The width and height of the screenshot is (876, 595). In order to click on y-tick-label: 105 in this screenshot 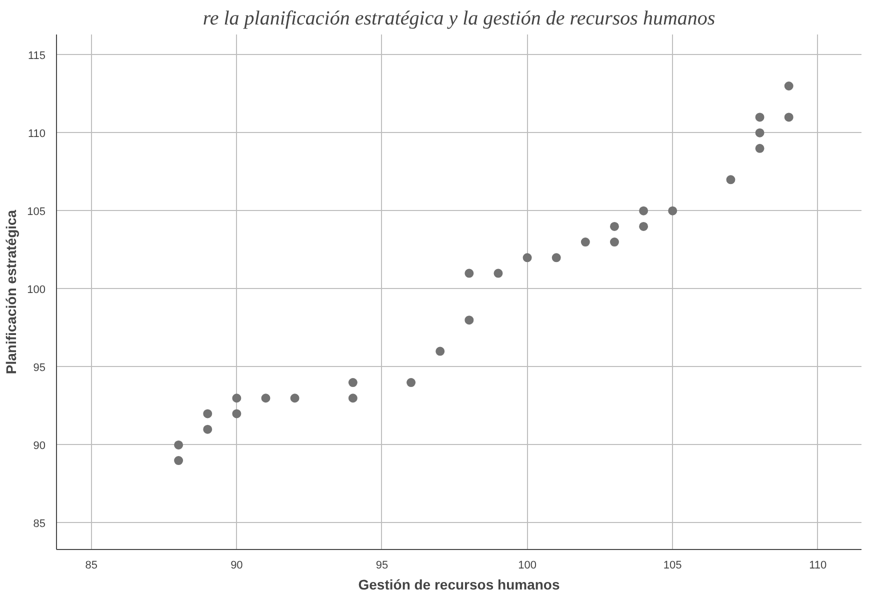, I will do `click(36, 212)`.